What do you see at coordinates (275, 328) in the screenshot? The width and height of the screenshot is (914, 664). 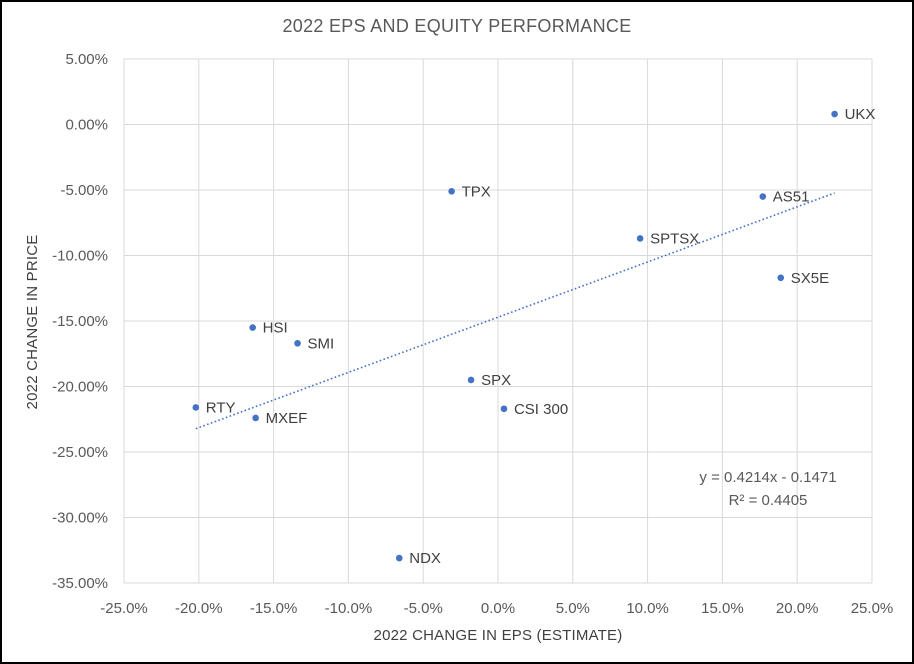 I see `data-label: HSI` at bounding box center [275, 328].